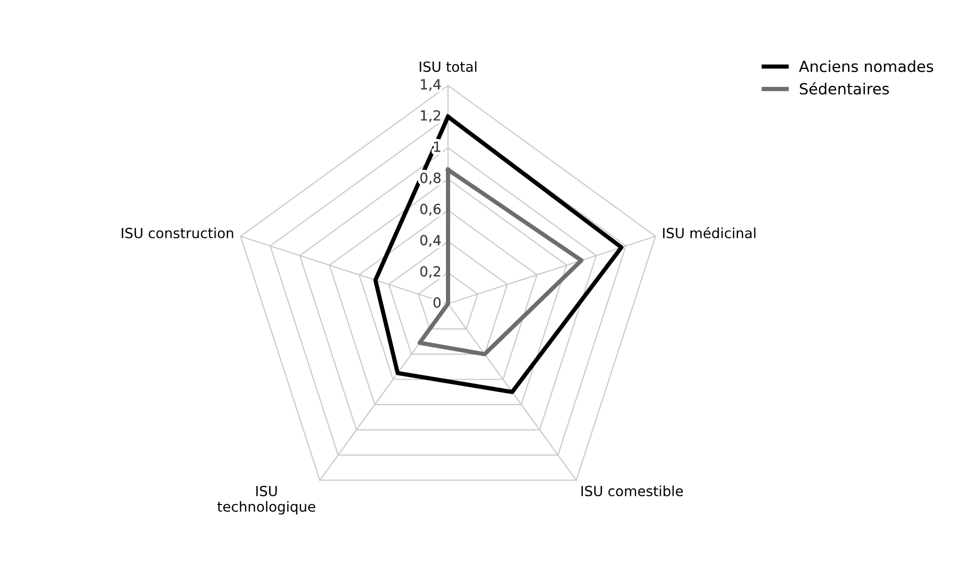 This screenshot has width=974, height=582. What do you see at coordinates (866, 66) in the screenshot?
I see `legend-label: Anciens nomades` at bounding box center [866, 66].